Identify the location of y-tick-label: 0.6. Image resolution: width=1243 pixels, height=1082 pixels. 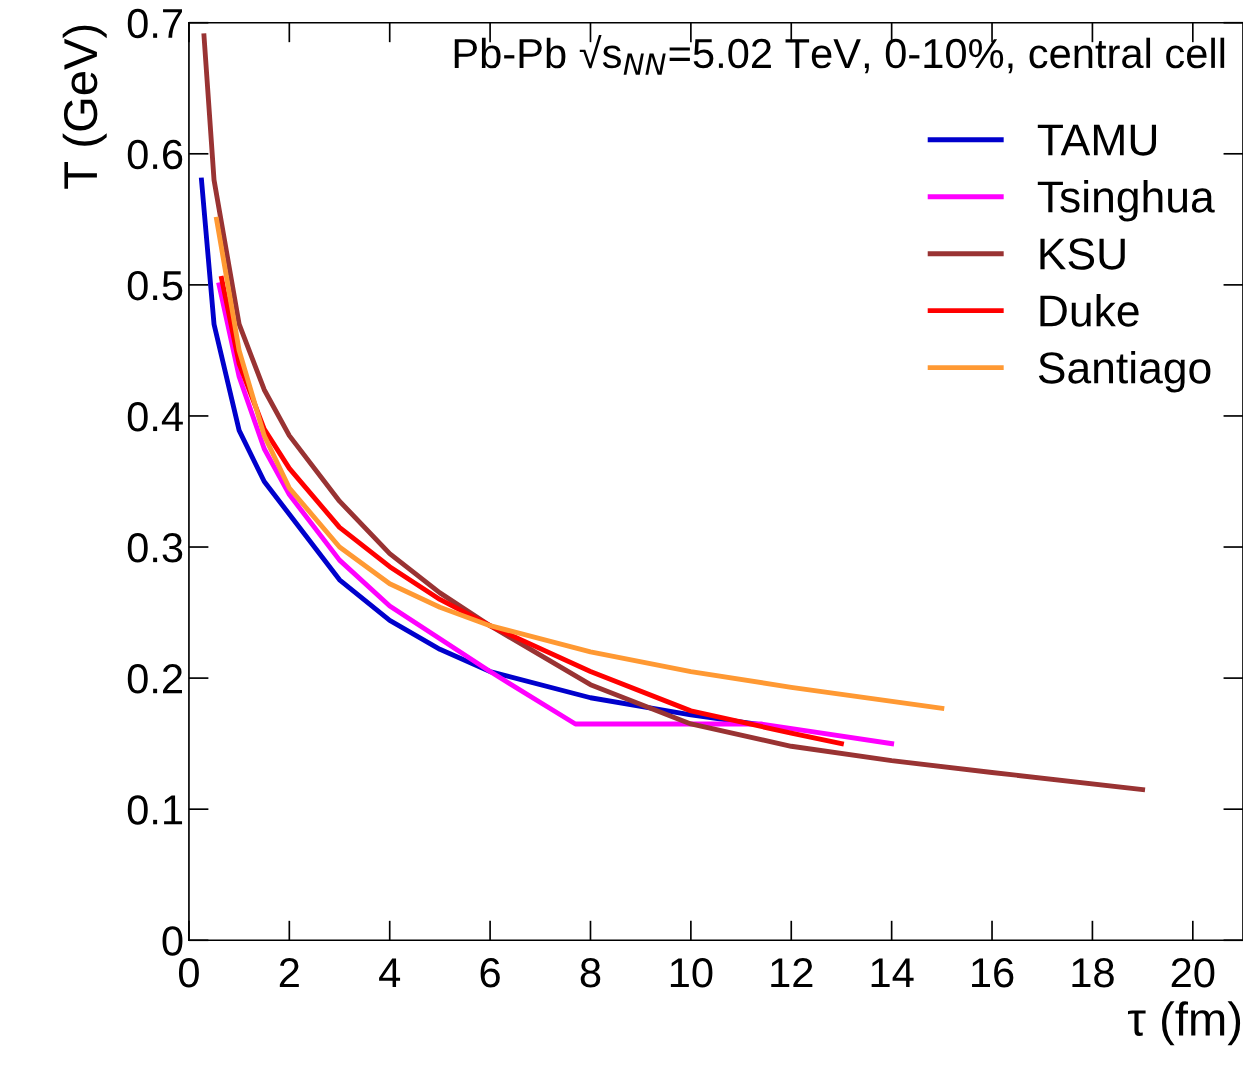
(155, 154).